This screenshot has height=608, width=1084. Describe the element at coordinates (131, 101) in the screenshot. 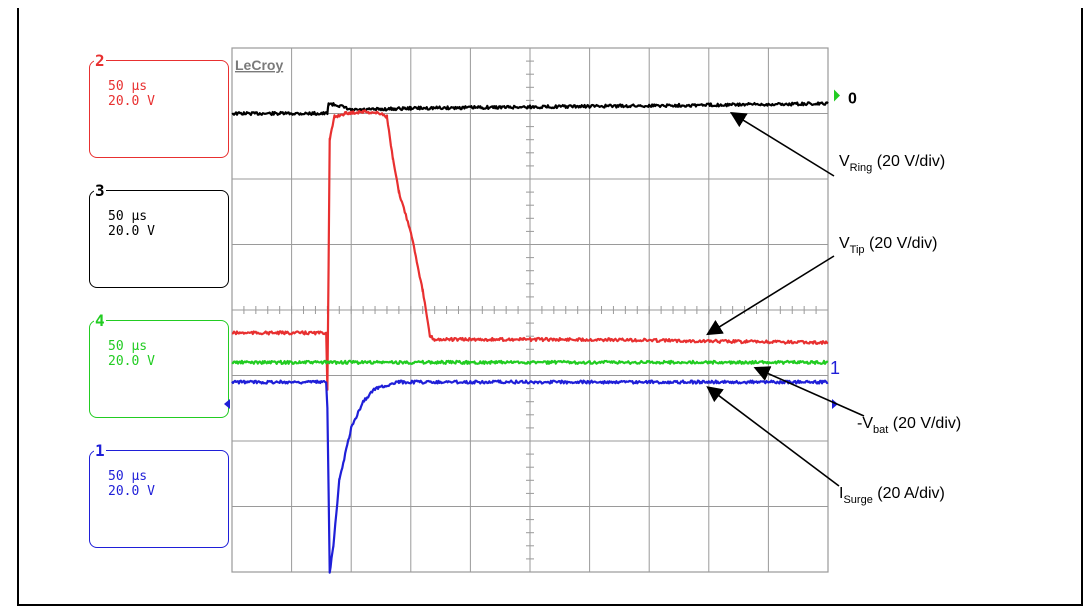

I see `channel-2-volts: 20.0 V` at that location.